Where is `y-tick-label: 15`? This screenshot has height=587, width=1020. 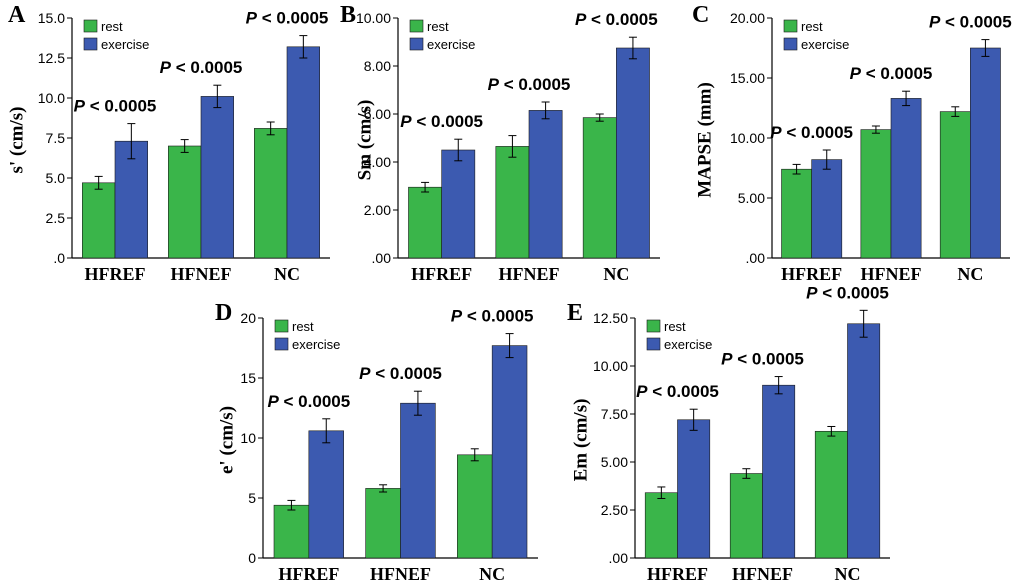 y-tick-label: 15 is located at coordinates (248, 378).